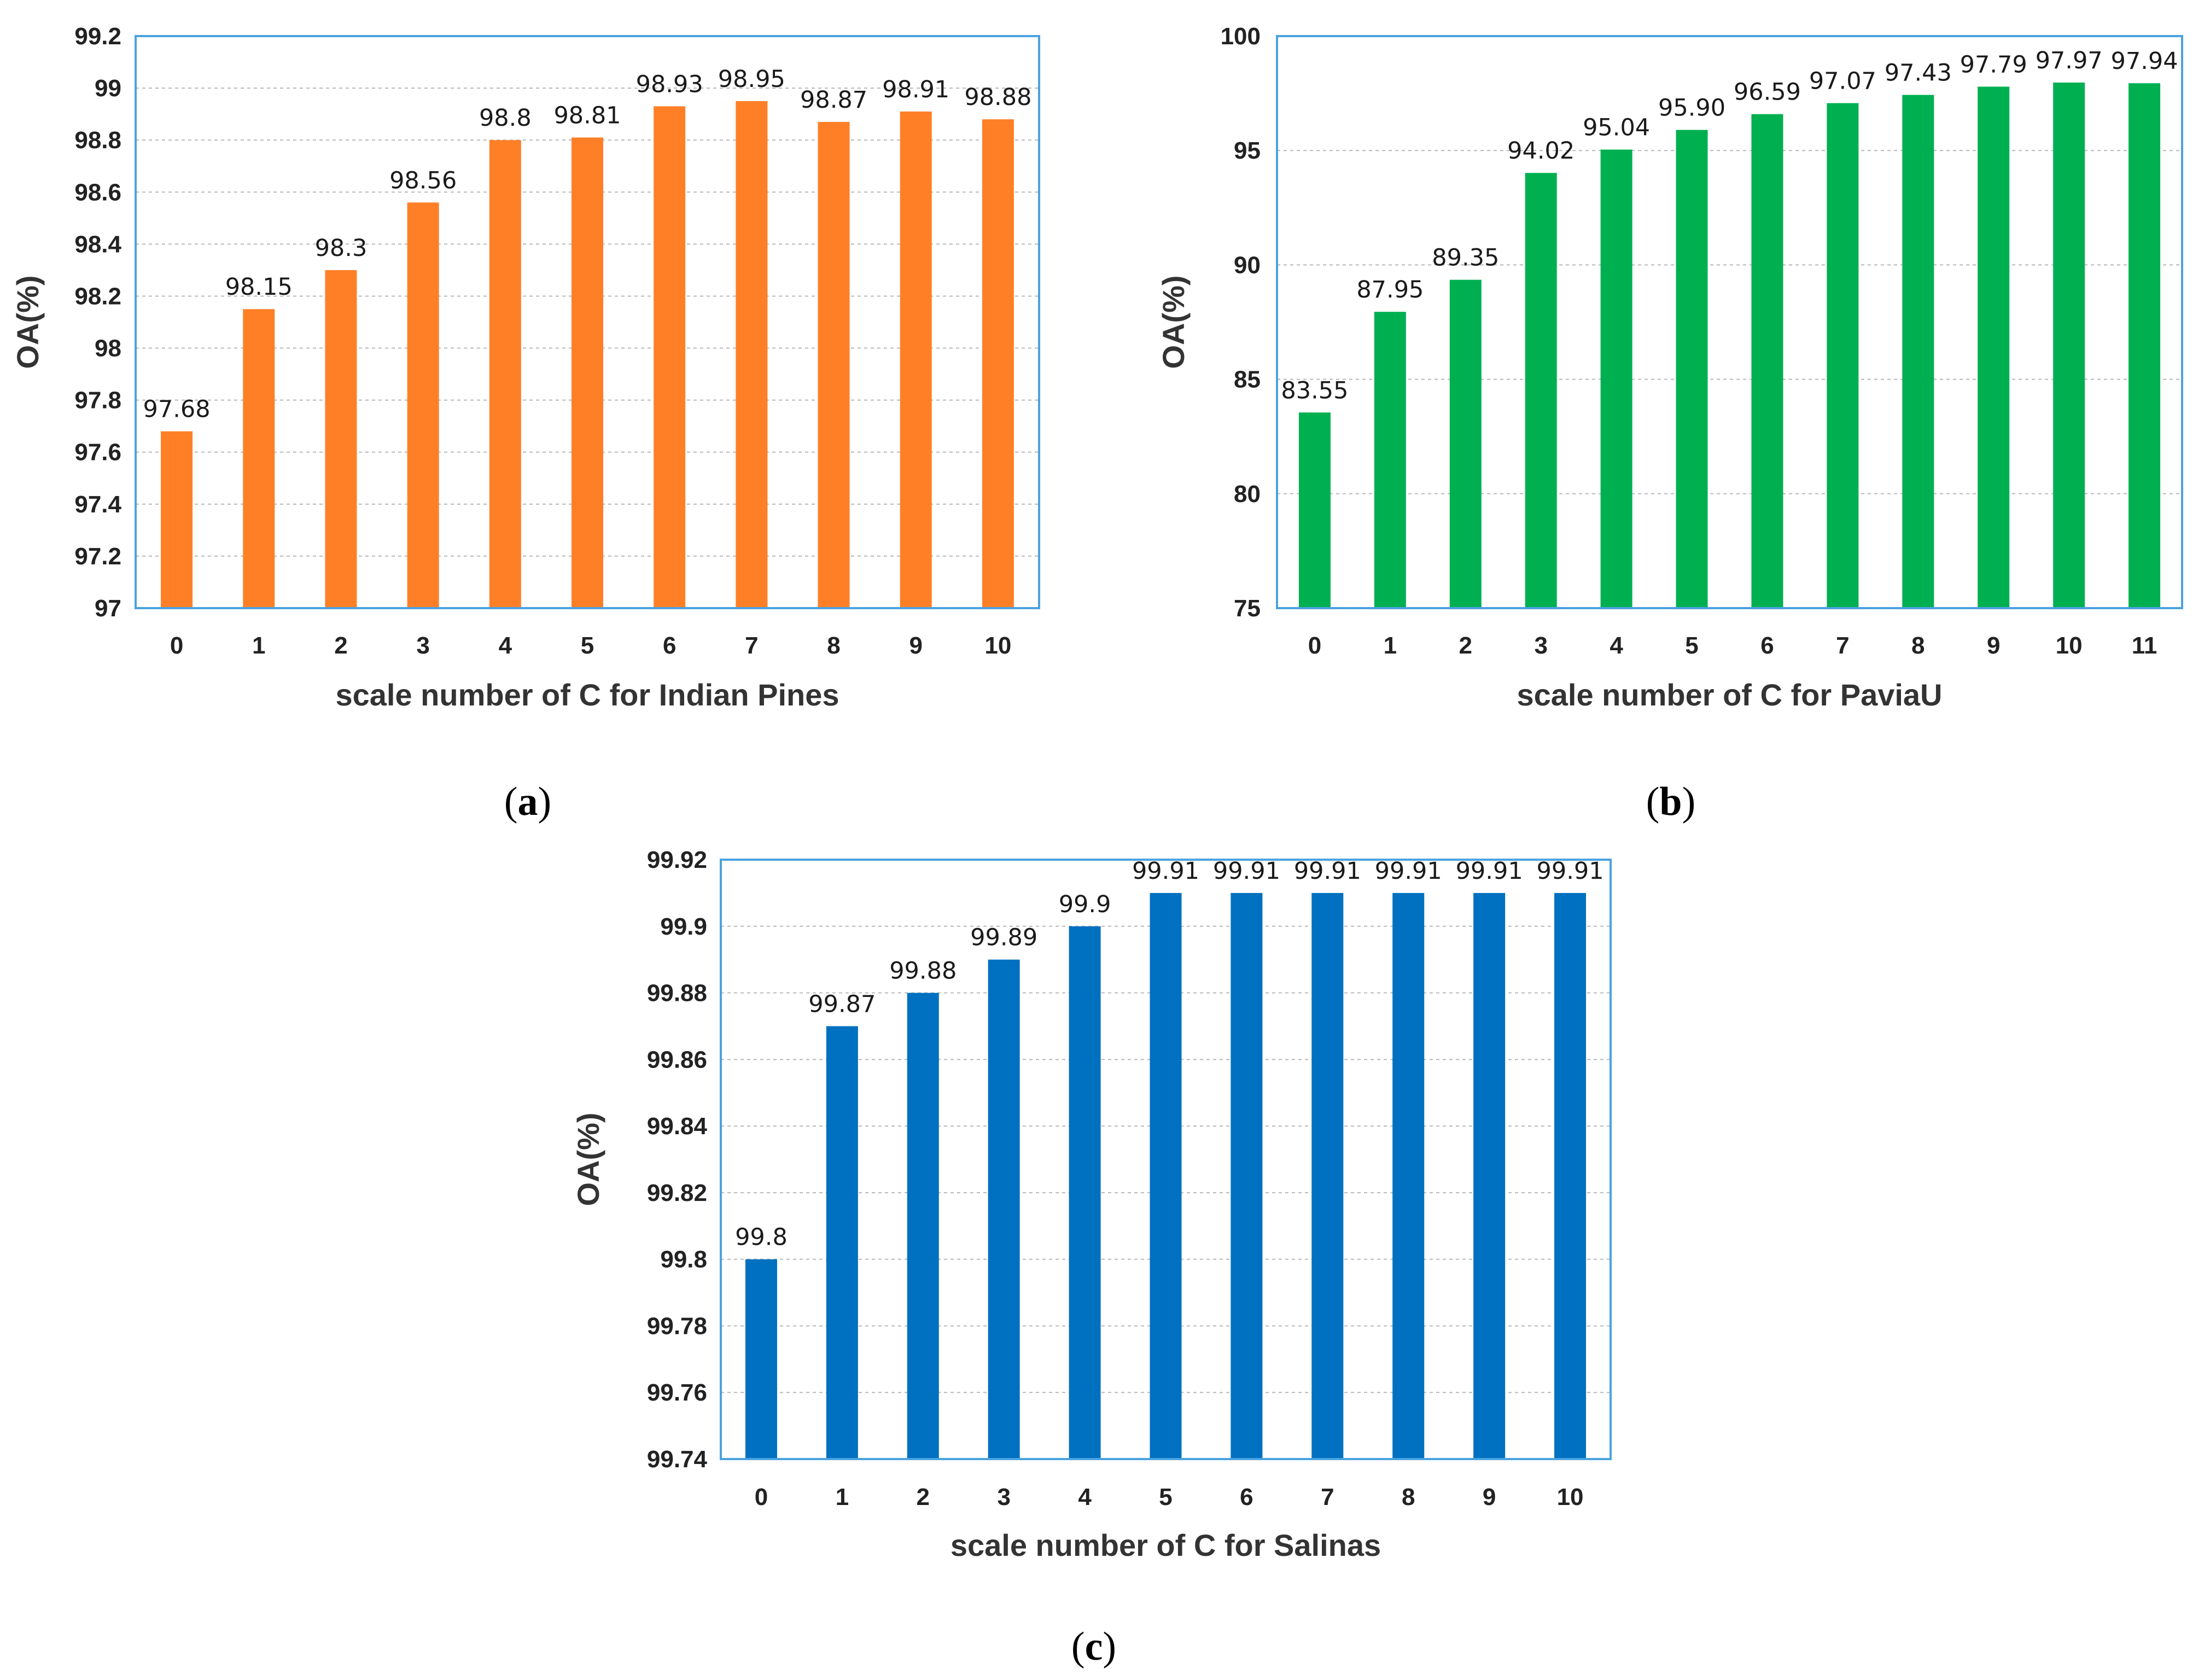 This screenshot has width=2210, height=1680. What do you see at coordinates (1248, 379) in the screenshot?
I see `y-tick-label: 85` at bounding box center [1248, 379].